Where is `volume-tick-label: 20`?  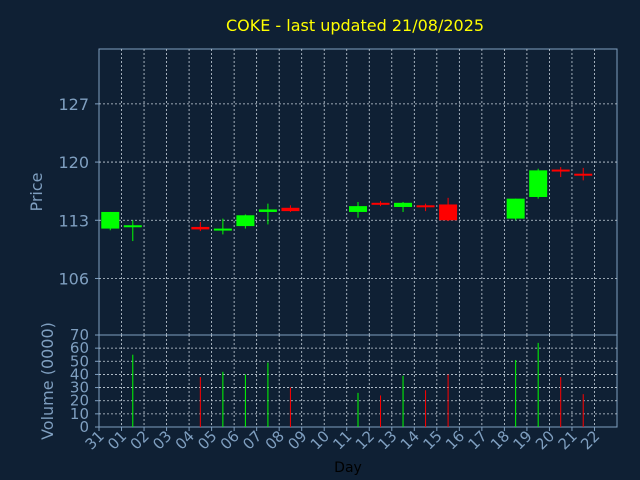
volume-tick-label: 20 is located at coordinates (79, 401).